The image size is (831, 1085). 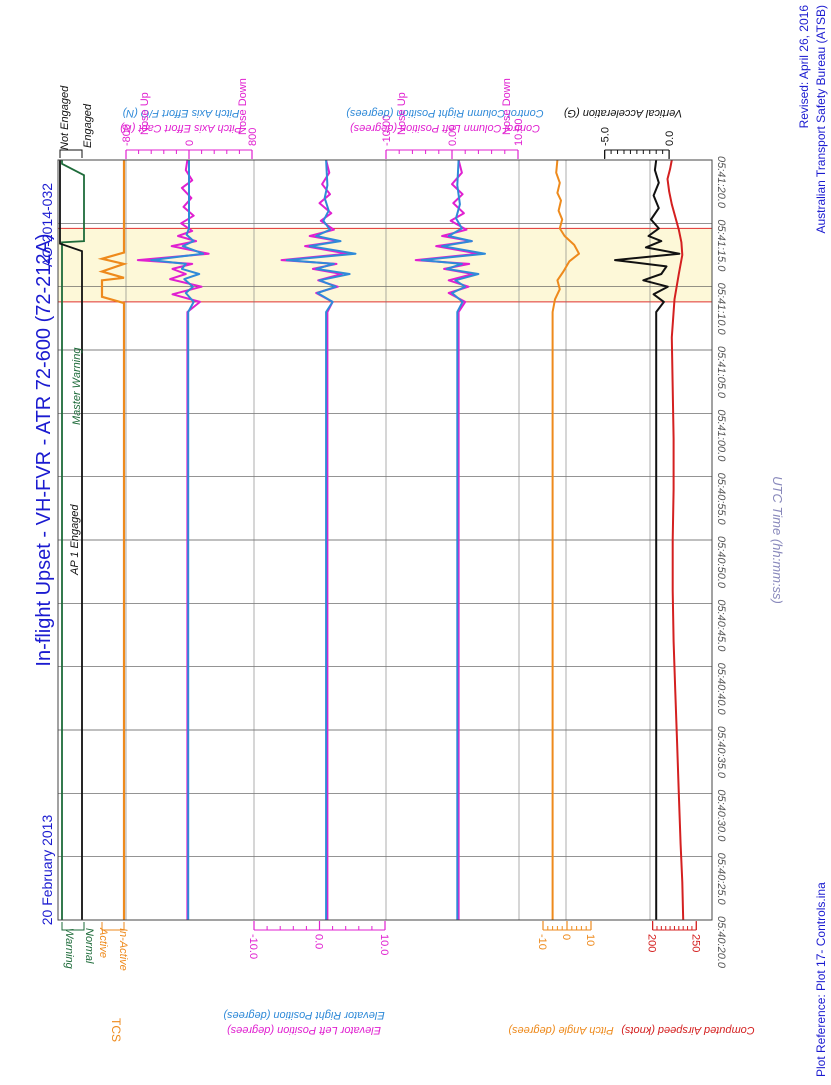 I want to click on ap1-engaged-annotation: AP 1 Engaged, so click(x=75, y=540).